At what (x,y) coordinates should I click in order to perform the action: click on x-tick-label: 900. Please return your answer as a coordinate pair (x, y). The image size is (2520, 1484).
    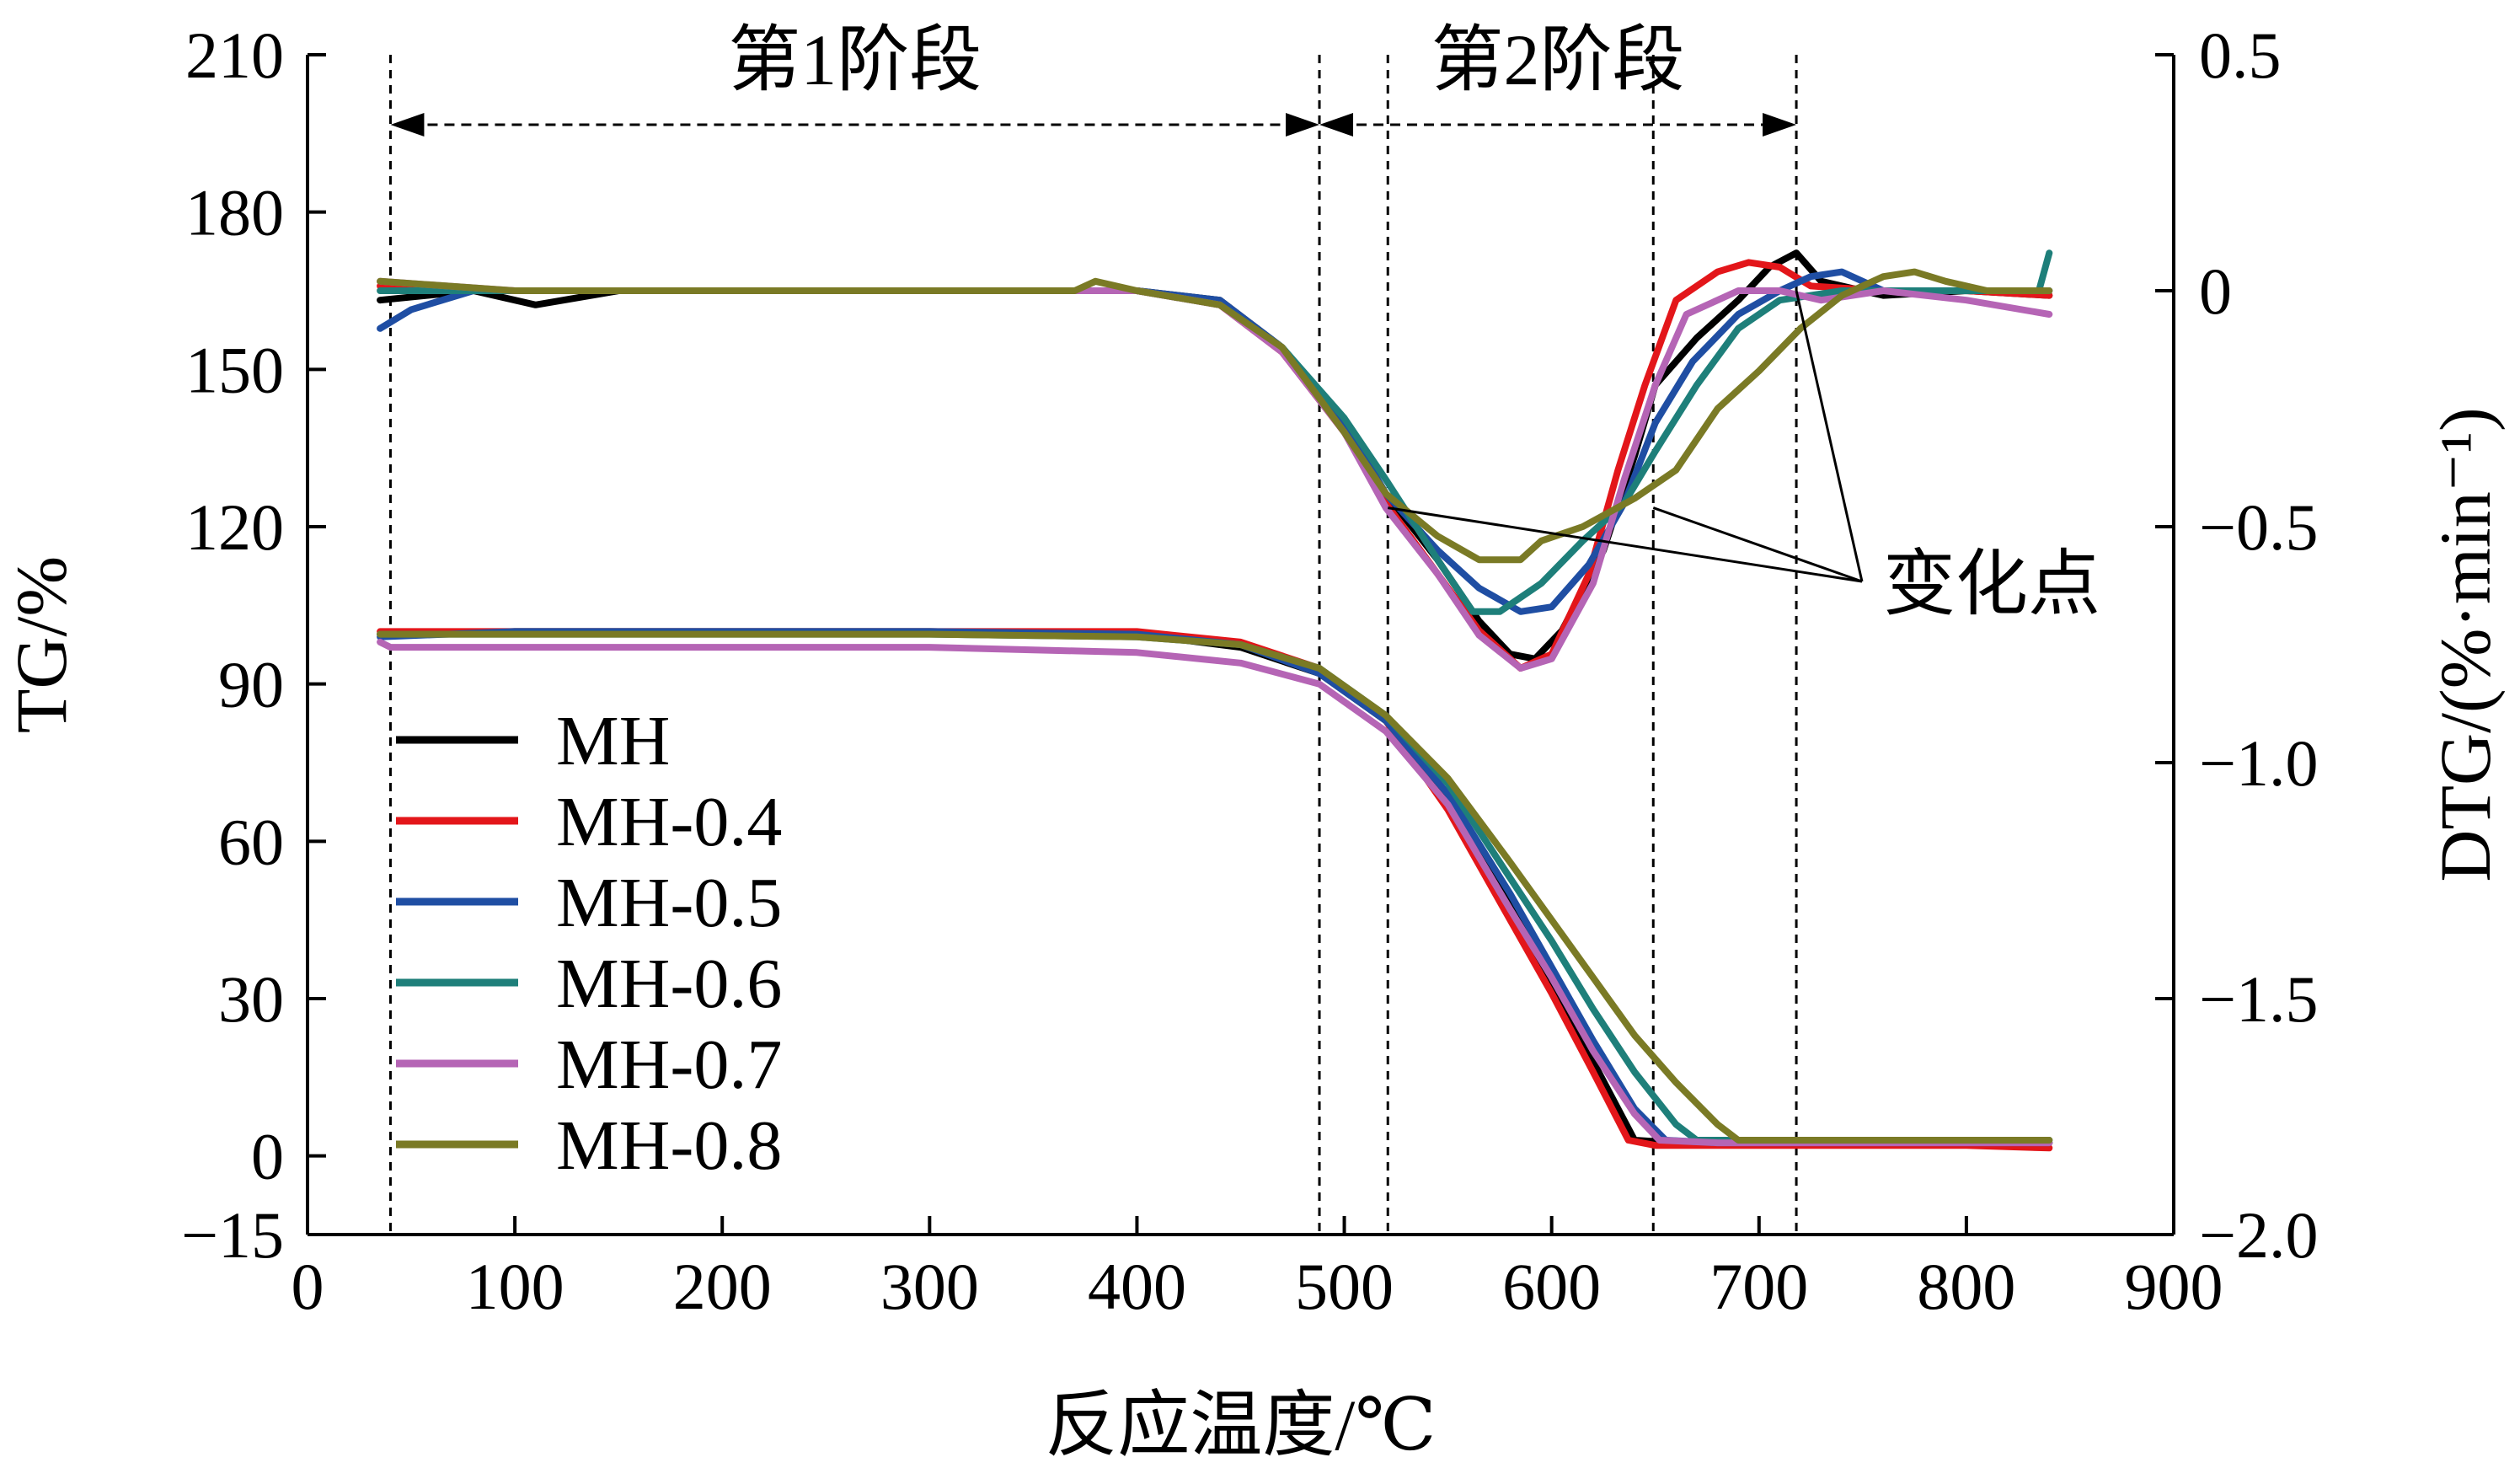
    Looking at the image, I should click on (2174, 1287).